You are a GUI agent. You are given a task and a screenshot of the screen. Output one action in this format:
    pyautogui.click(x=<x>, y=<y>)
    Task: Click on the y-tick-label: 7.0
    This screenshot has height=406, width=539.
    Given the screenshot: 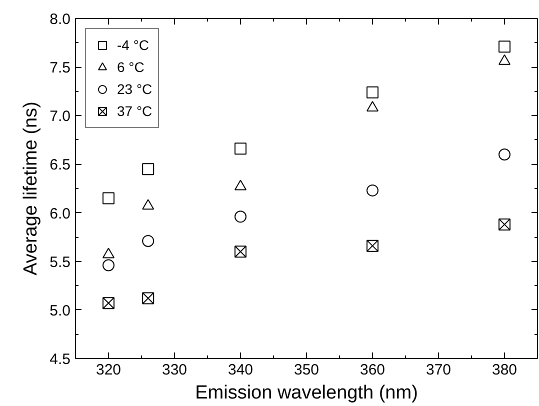 What is the action you would take?
    pyautogui.click(x=60, y=117)
    